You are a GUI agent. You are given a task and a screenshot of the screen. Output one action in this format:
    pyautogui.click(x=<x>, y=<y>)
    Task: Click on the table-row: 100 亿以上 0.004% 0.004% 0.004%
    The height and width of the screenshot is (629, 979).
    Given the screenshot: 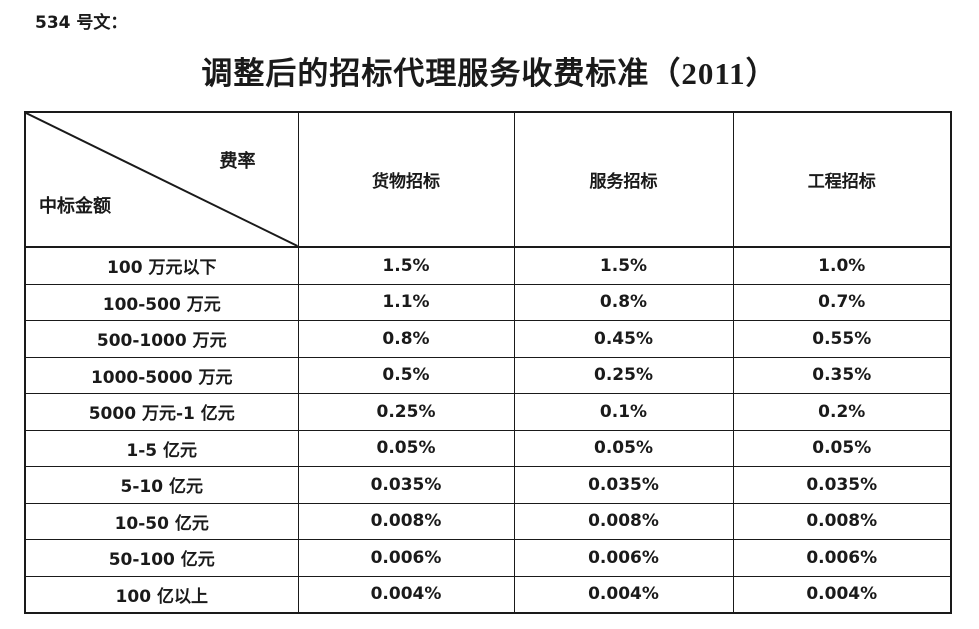 What is the action you would take?
    pyautogui.click(x=488, y=594)
    